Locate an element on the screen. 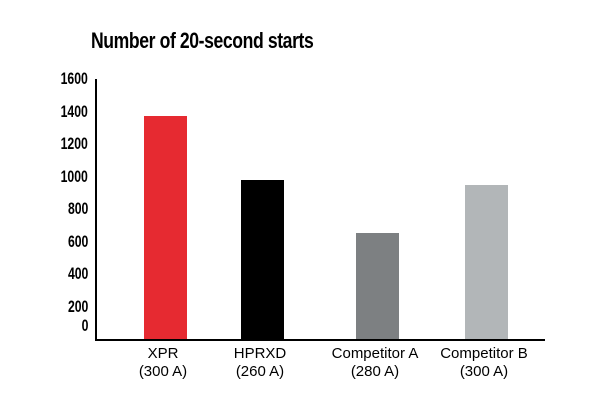  x-tick-label: Competitor B (300 A) is located at coordinates (484, 363).